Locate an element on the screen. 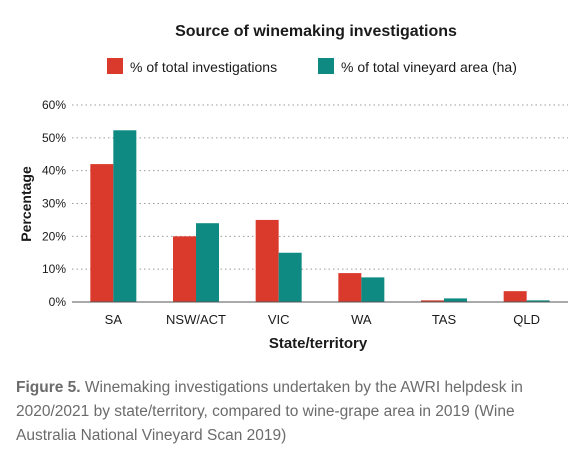 This screenshot has width=586, height=467. y-tick-label: 20% is located at coordinates (54, 236).